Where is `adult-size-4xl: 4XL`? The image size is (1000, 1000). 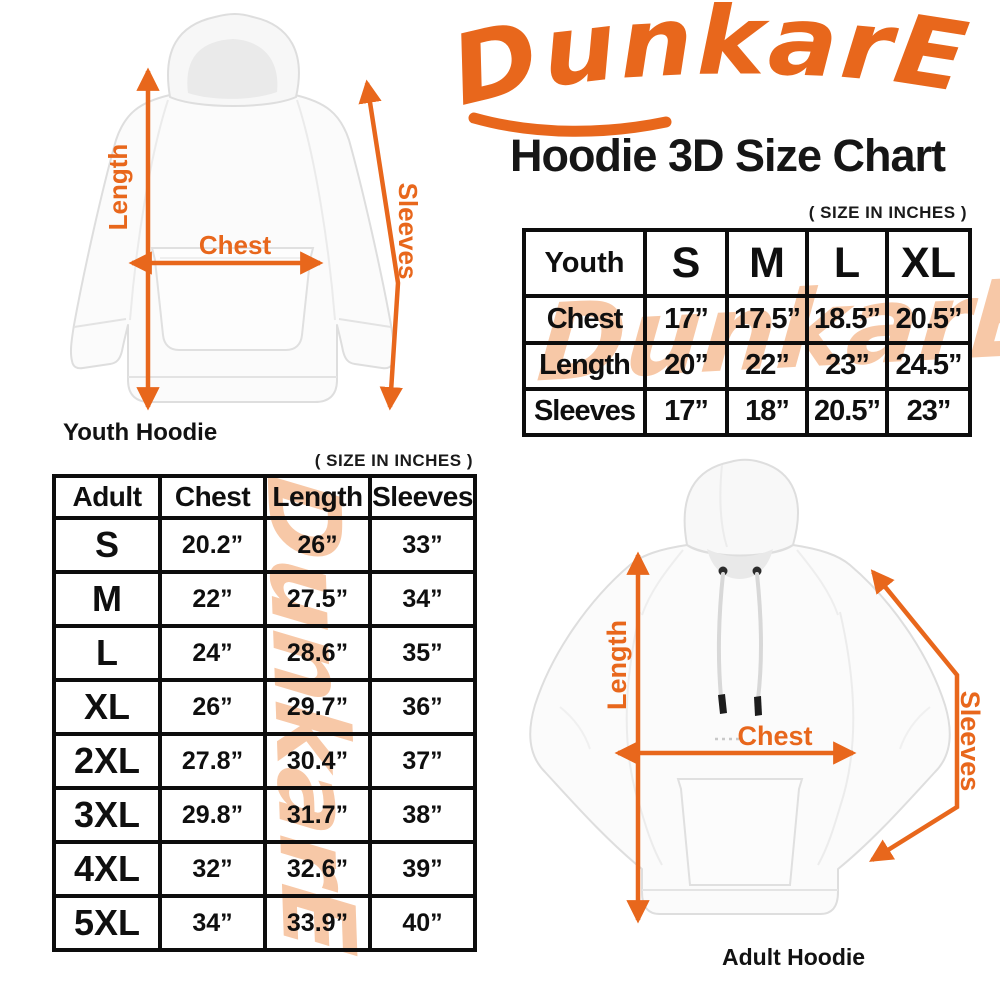
adult-size-4xl: 4XL is located at coordinates (107, 869).